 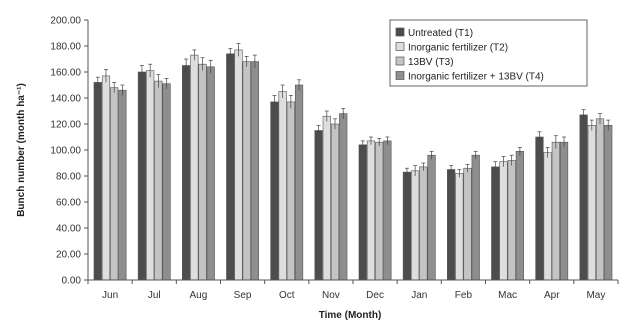 I want to click on x-tick-label: Apr, so click(x=552, y=295).